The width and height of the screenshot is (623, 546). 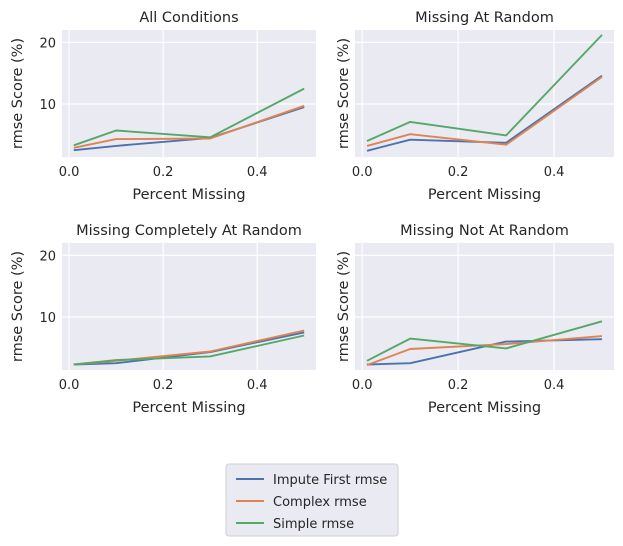 I want to click on subplot-title: Missing Not At Random, so click(x=484, y=231).